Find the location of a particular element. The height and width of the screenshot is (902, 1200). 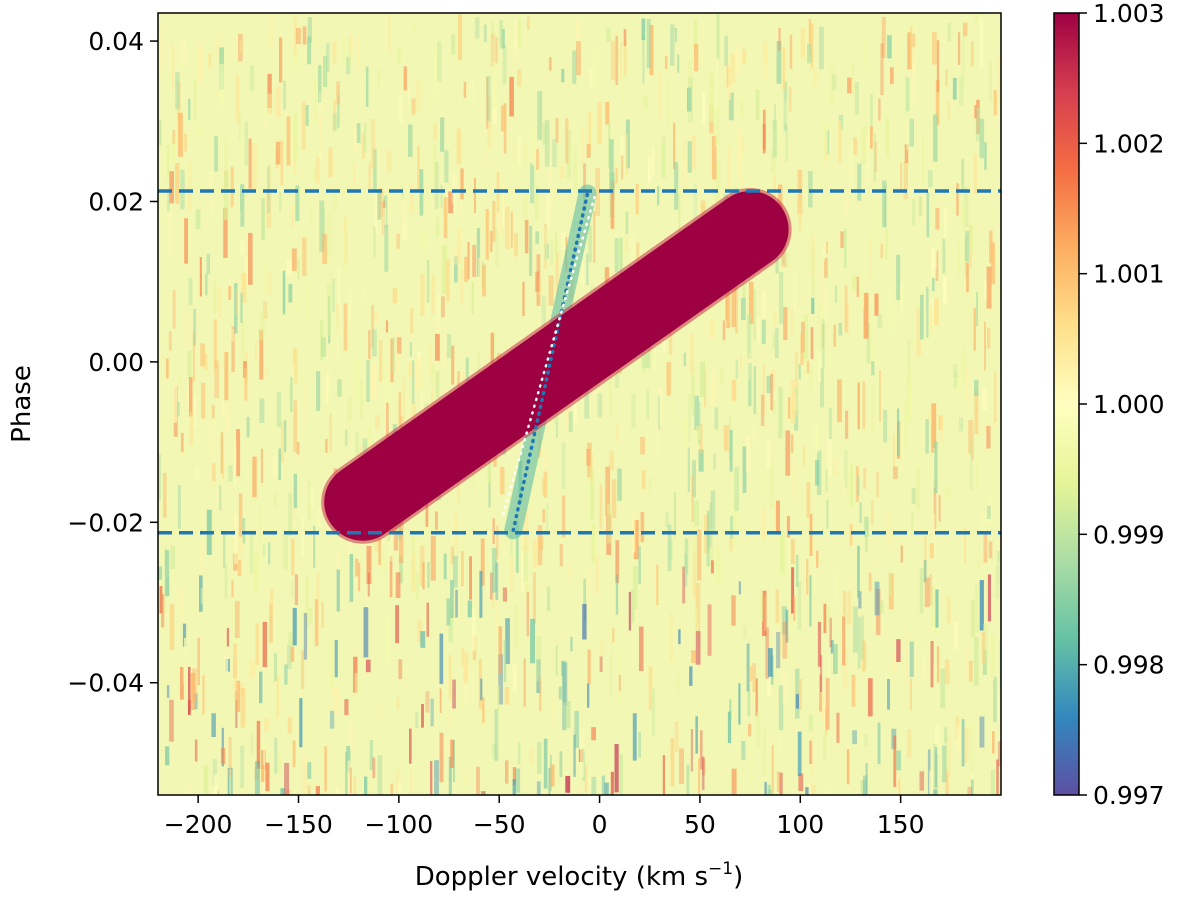

y-tick-label: 0.02 is located at coordinates (116, 201).